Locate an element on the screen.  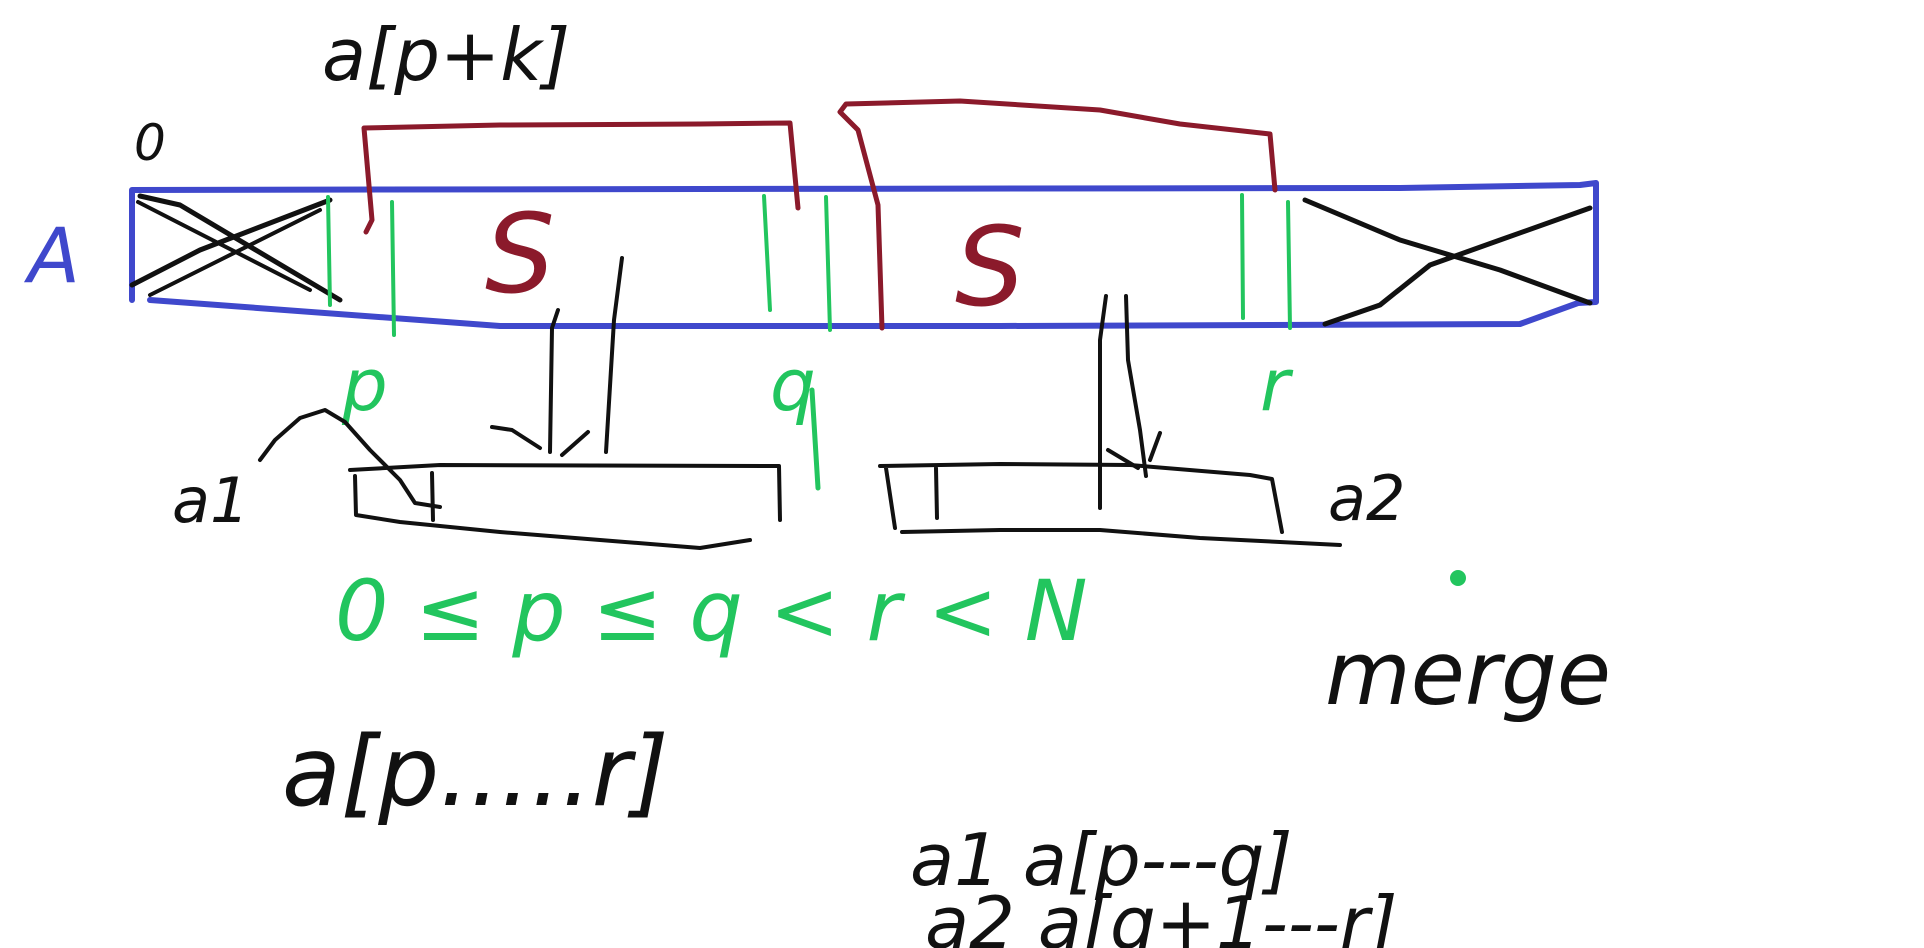
temp-array-a1-label: a1 is located at coordinates (210, 500).